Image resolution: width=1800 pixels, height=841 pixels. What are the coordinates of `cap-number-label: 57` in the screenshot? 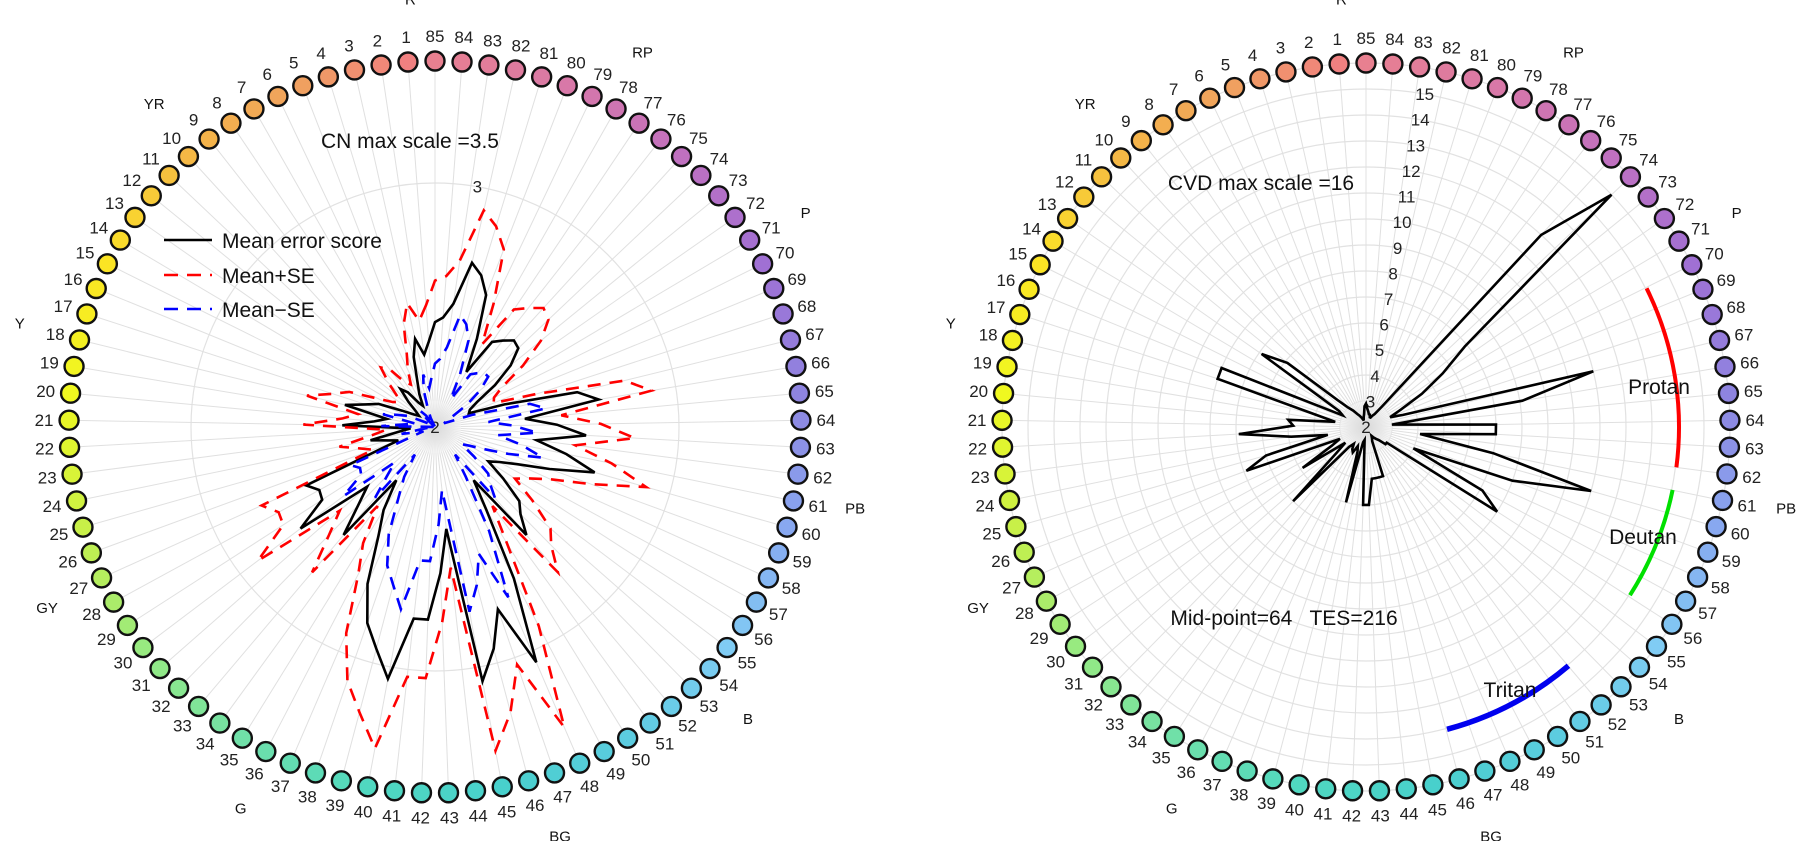 It's located at (778, 614).